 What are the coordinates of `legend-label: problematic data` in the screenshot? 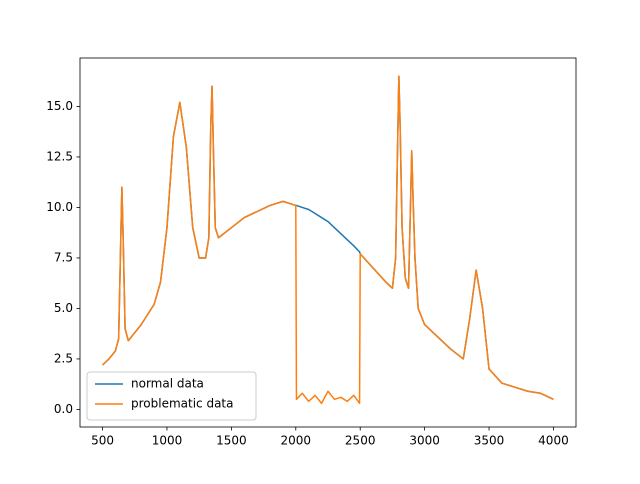 It's located at (182, 404).